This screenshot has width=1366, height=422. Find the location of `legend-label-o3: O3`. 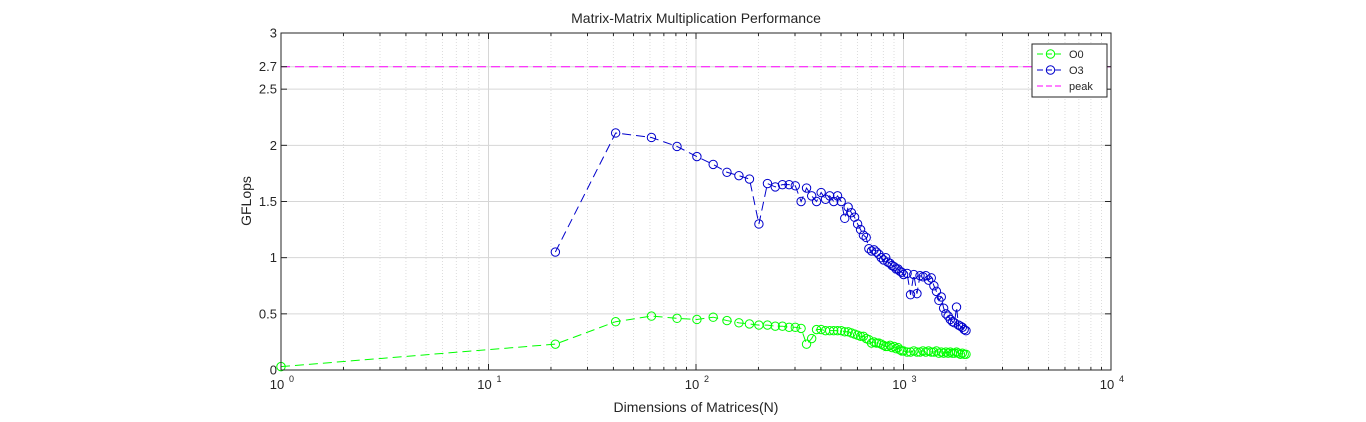

legend-label-o3: O3 is located at coordinates (1076, 71).